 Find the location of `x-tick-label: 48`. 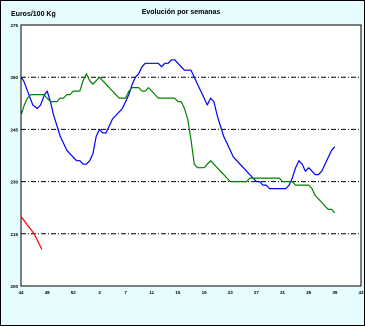

x-tick-label: 48 is located at coordinates (48, 292).